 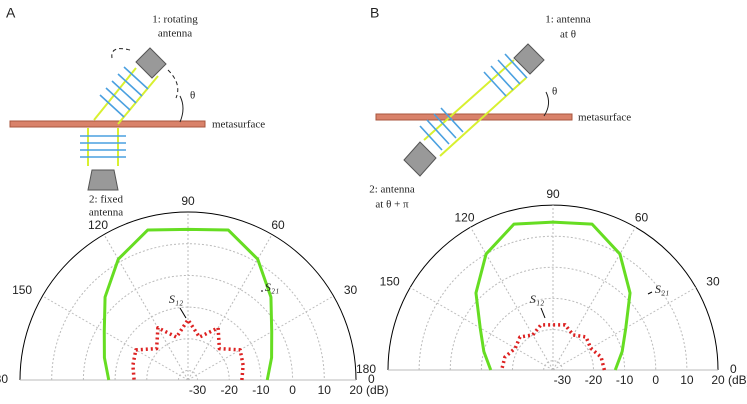 What do you see at coordinates (175, 20) in the screenshot?
I see `antenna-label: 1: rotating` at bounding box center [175, 20].